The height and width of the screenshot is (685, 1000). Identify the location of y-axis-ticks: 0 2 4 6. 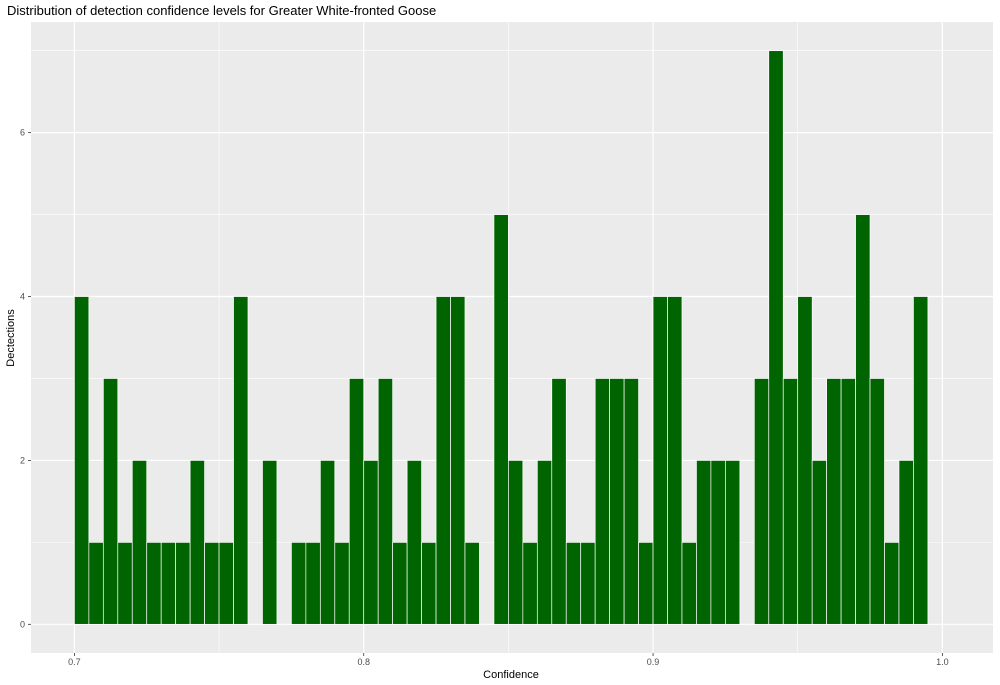
(25, 378).